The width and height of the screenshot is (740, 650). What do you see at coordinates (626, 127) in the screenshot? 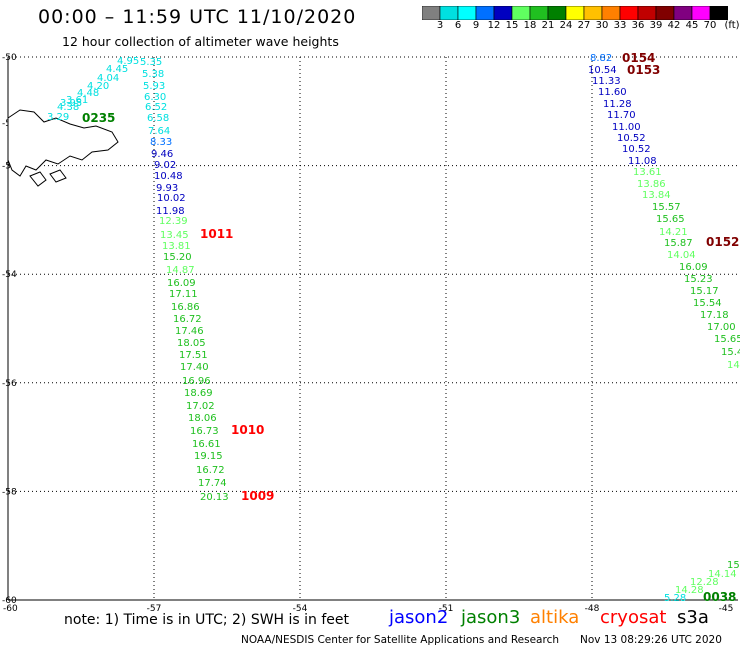
I see `swh-value-east: 11.00` at bounding box center [626, 127].